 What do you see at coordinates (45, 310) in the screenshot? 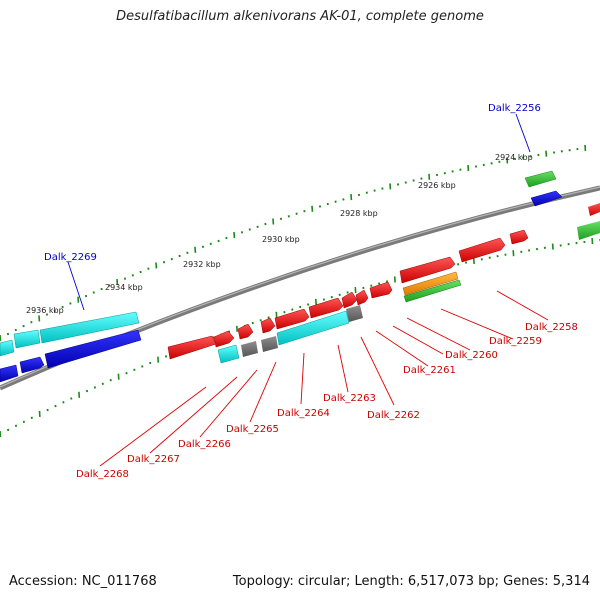
I see `kbp-label-2936: 2936 kbp` at bounding box center [45, 310].